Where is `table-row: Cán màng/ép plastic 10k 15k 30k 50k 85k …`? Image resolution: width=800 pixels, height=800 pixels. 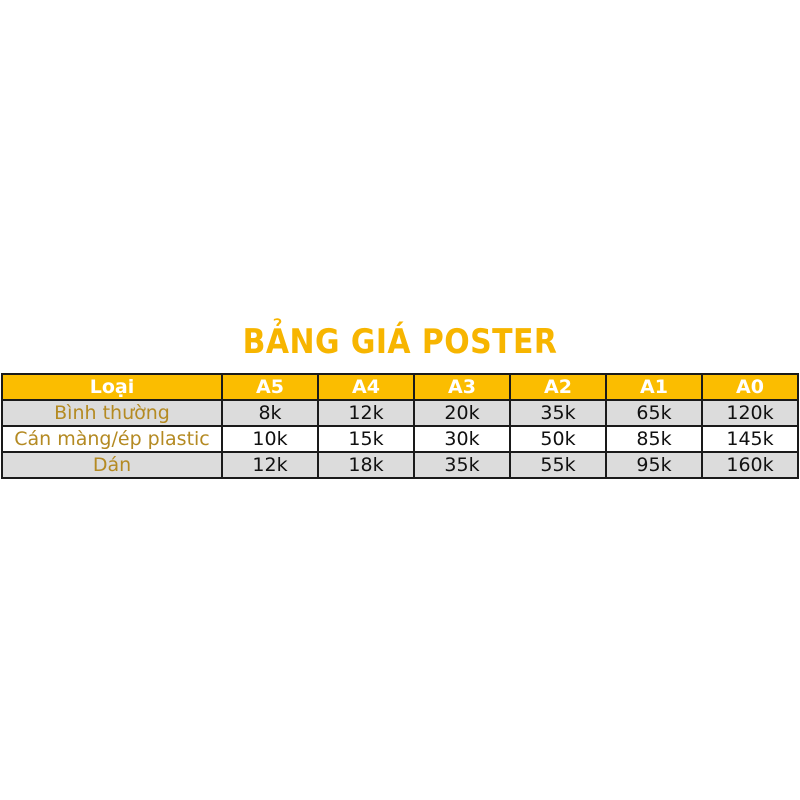
table-row: Cán màng/ép plastic 10k 15k 30k 50k 85k … is located at coordinates (400, 439).